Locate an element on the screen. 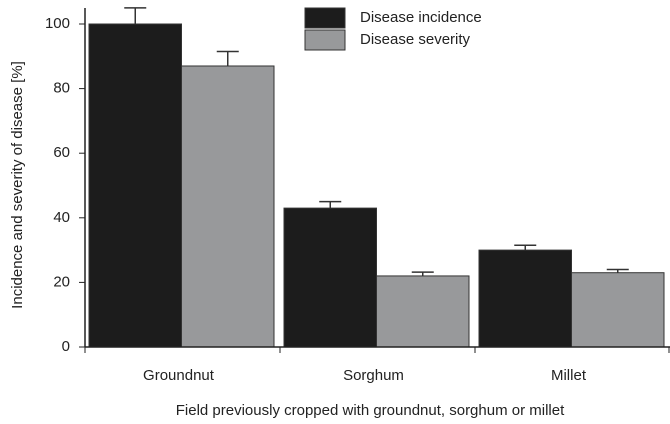  legend-label: Disease severity is located at coordinates (415, 39).